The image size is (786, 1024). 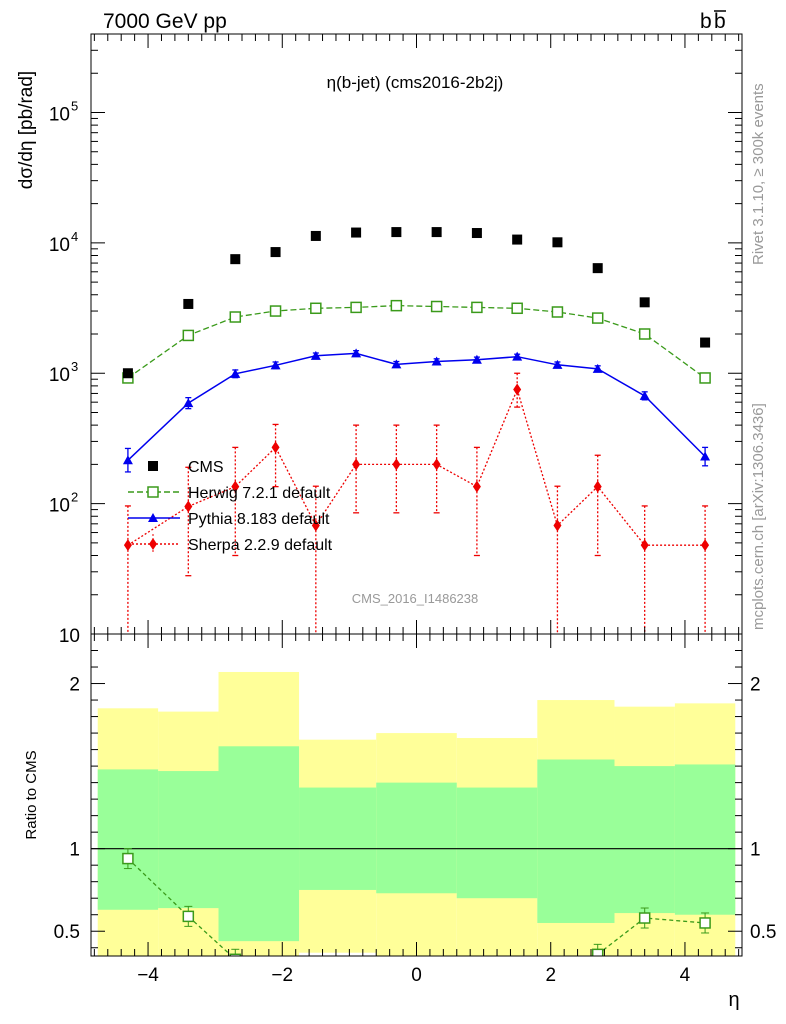 I want to click on y-tick-exponent: 4, so click(x=74, y=236).